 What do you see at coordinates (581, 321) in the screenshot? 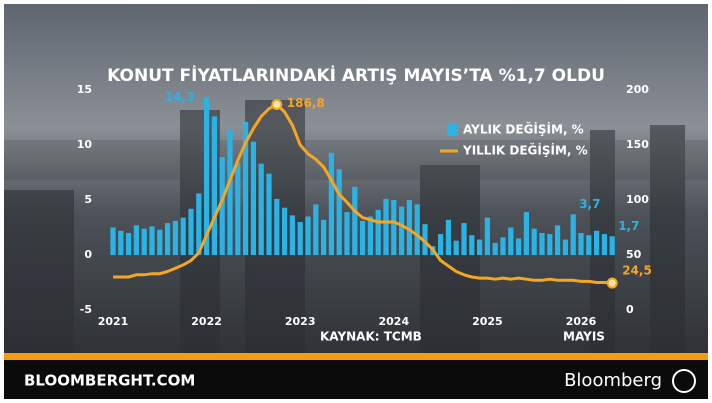
I see `x-tick-label: 2026` at bounding box center [581, 321].